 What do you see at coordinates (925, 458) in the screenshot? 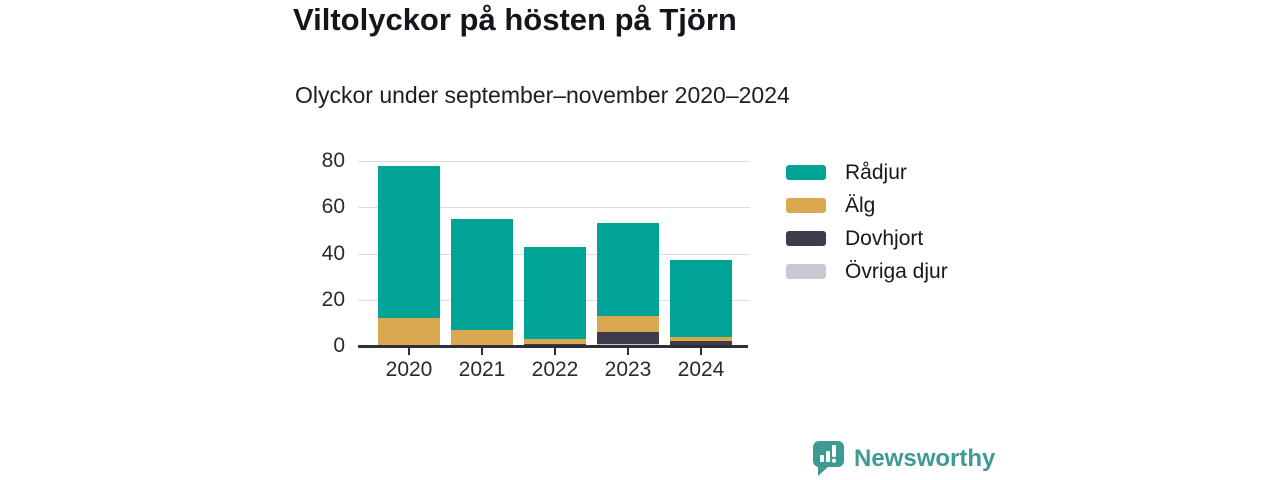
I see `brand-name: Newsworthy` at bounding box center [925, 458].